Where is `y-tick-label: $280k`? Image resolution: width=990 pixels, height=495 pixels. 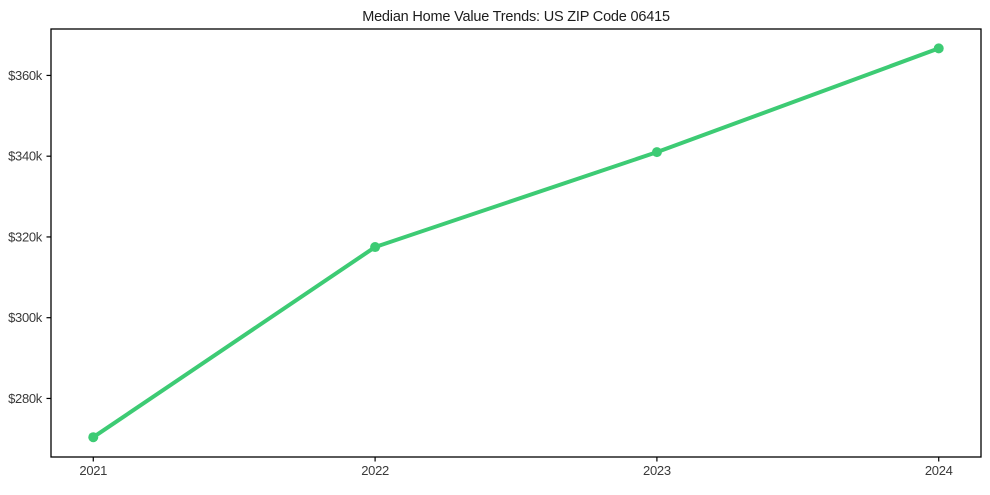
y-tick-label: $280k is located at coordinates (25, 398).